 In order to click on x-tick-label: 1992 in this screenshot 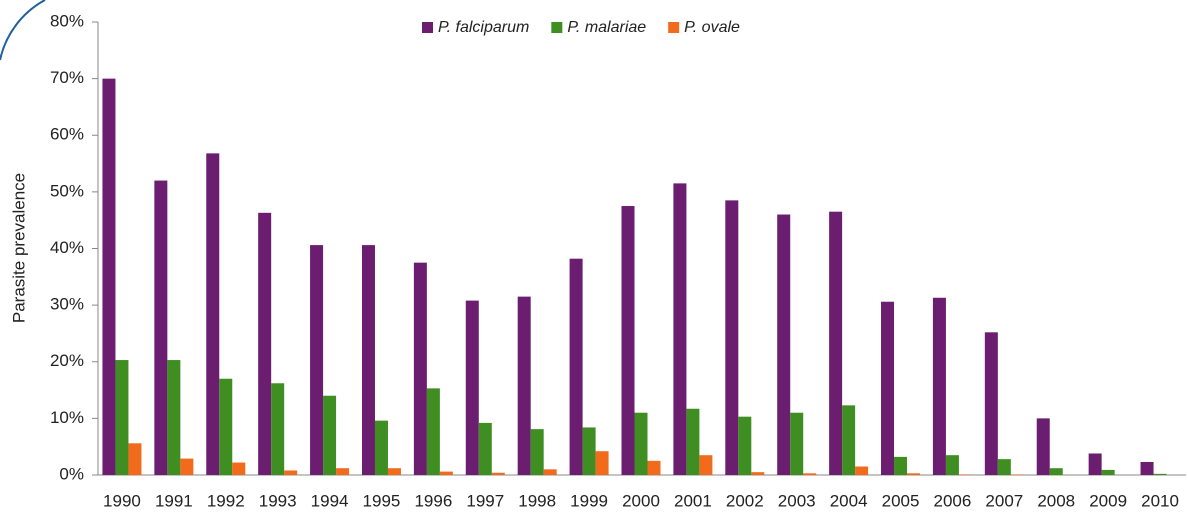, I will do `click(226, 500)`.